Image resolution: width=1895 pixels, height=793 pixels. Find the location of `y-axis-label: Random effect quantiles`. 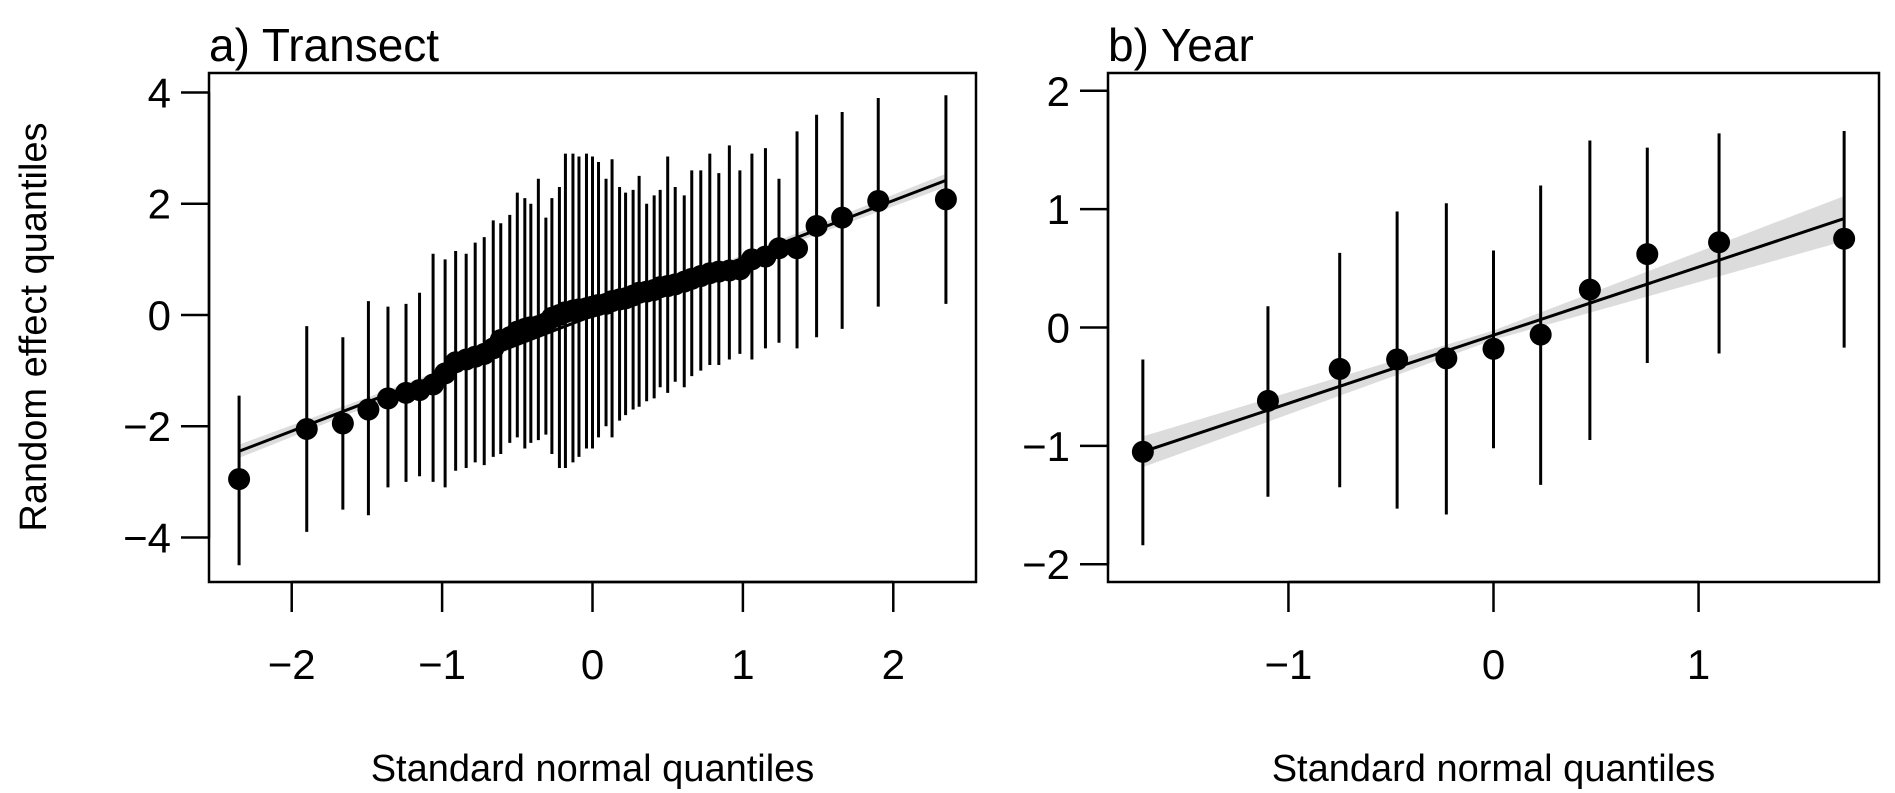

y-axis-label: Random effect quantiles is located at coordinates (34, 326).